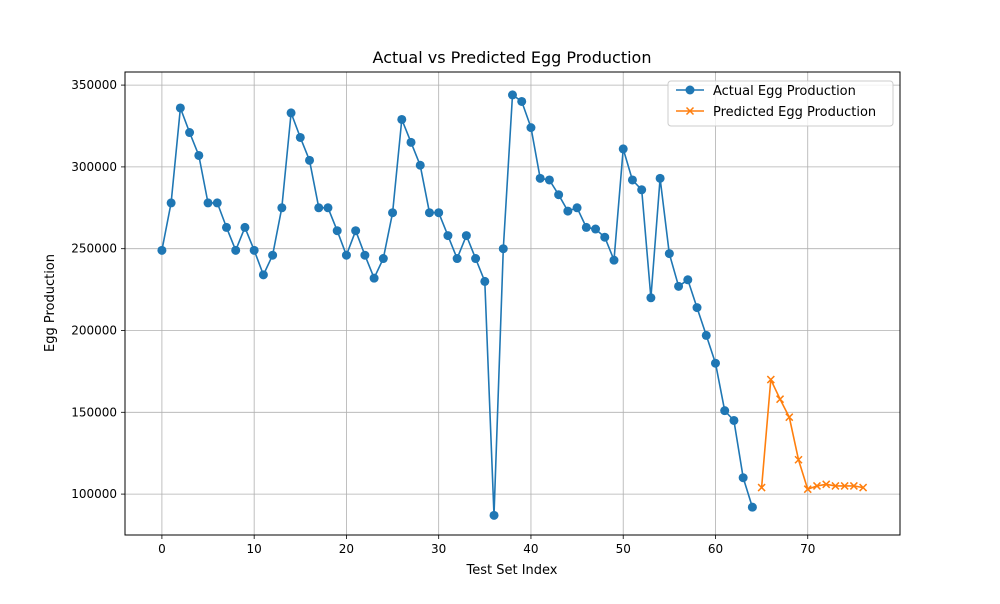  I want to click on x-axis-label: Test Set Index, so click(512, 570).